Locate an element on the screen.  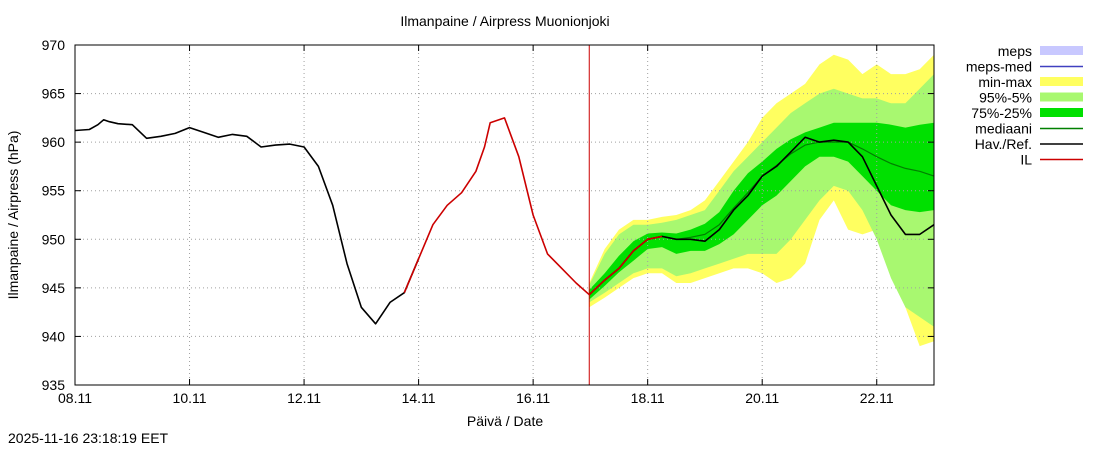
legend-label-il: IL is located at coordinates (1026, 160).